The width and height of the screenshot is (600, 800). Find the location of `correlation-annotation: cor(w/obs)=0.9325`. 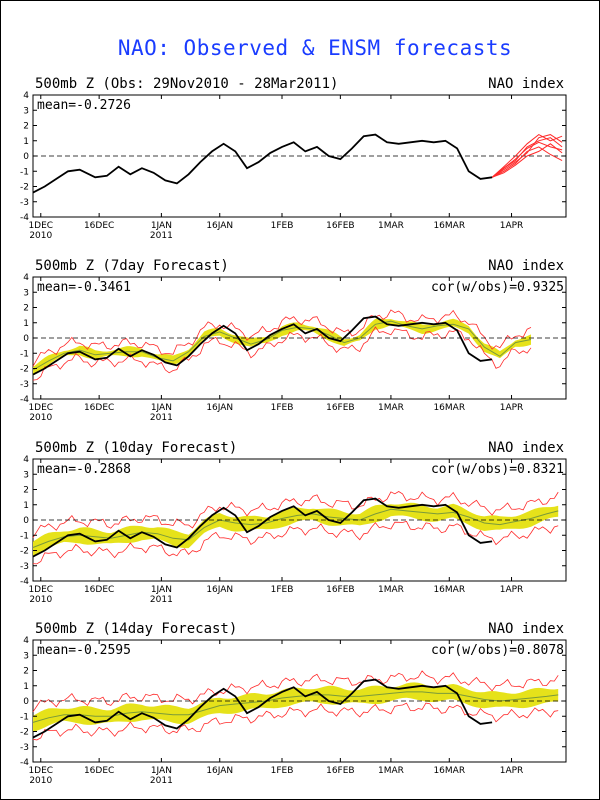

correlation-annotation: cor(w/obs)=0.9325 is located at coordinates (497, 287).